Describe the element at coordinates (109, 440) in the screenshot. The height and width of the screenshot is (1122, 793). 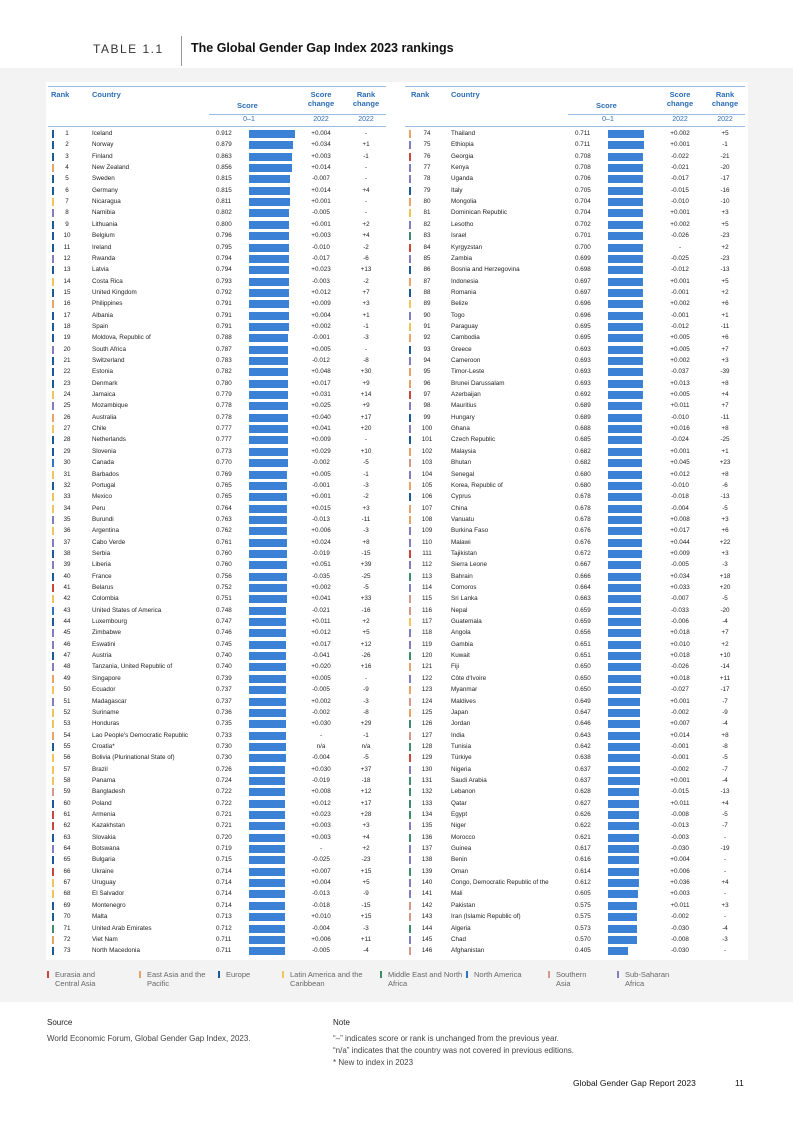
I see `country: Netherlands` at that location.